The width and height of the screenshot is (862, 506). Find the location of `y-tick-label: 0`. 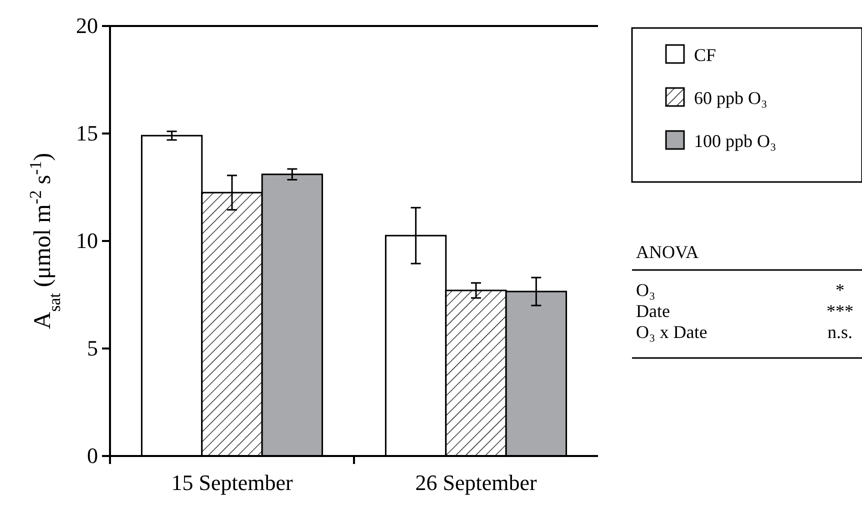

y-tick-label: 0 is located at coordinates (92, 455).